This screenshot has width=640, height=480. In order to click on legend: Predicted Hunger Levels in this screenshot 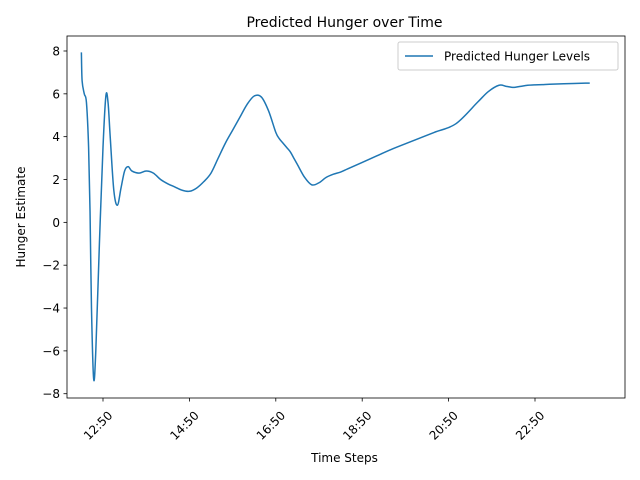, I will do `click(508, 56)`.